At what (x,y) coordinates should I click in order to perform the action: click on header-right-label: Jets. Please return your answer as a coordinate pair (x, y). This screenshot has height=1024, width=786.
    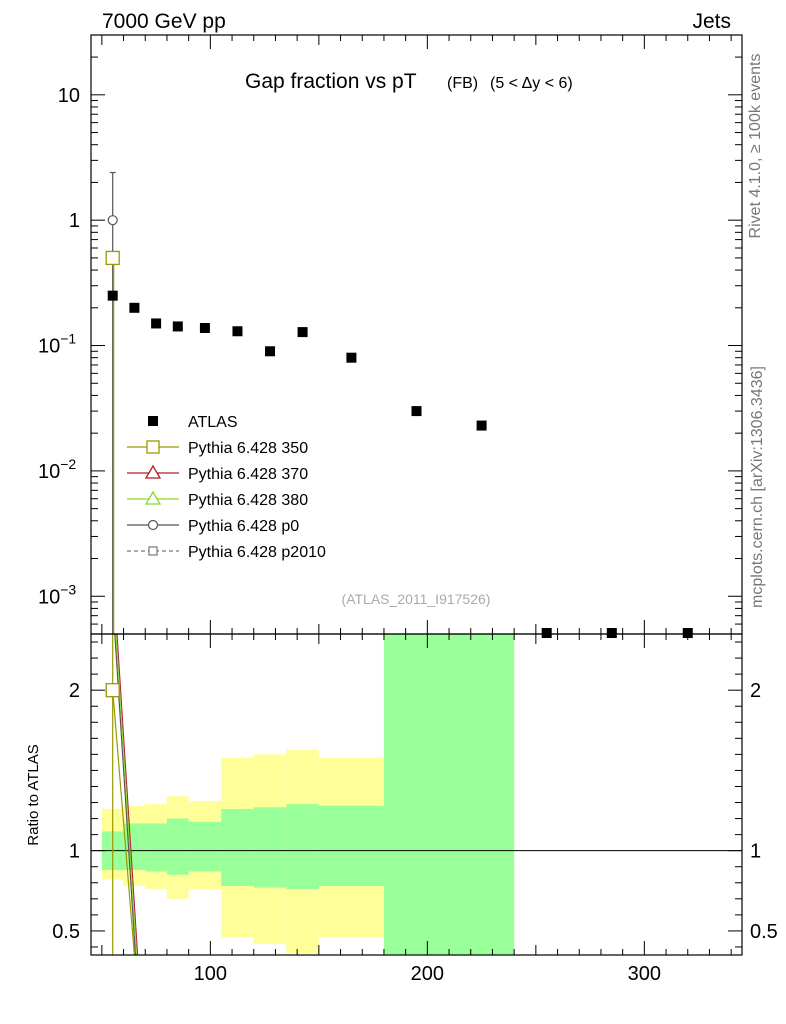
    Looking at the image, I should click on (711, 21).